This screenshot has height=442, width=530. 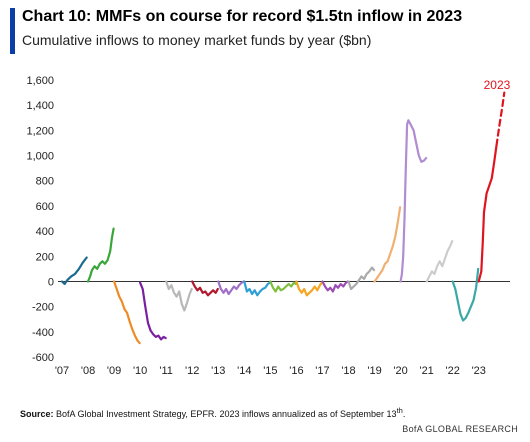 I want to click on y-tick-label: 1,600, so click(x=40, y=81).